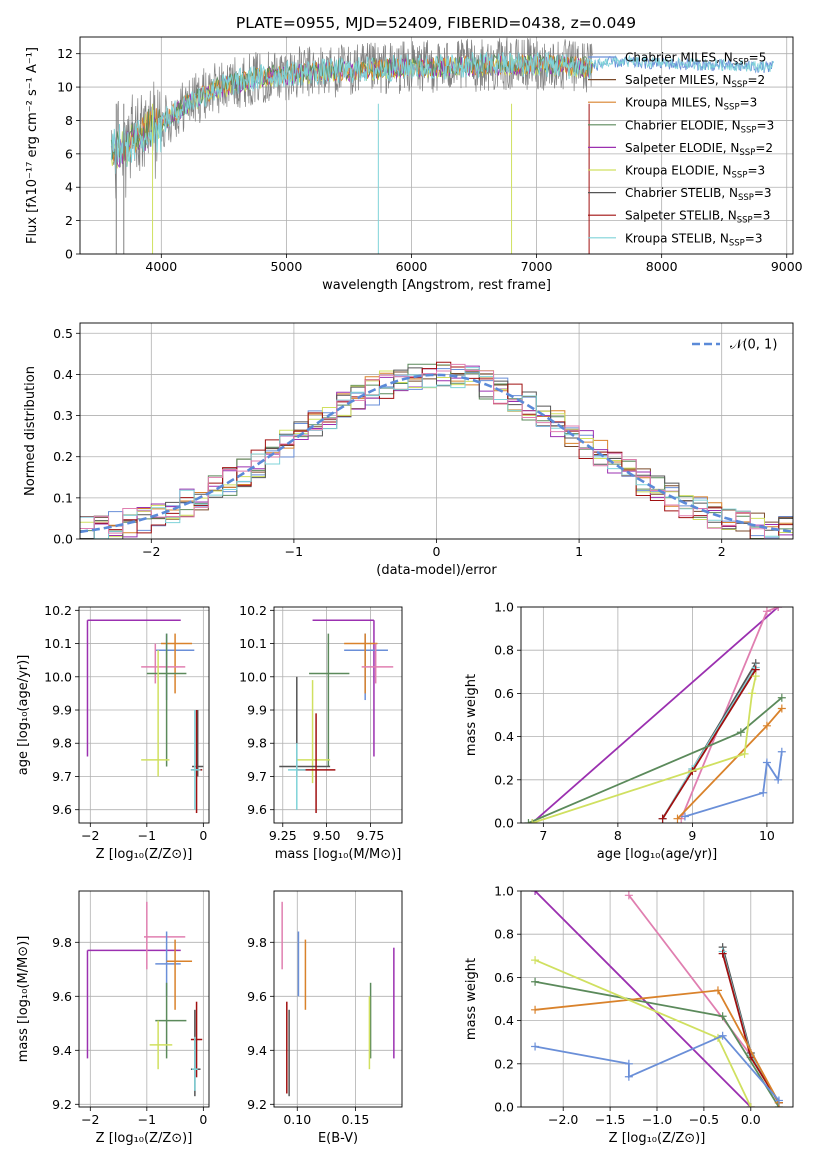 This screenshot has height=1170, width=819. Describe the element at coordinates (23, 999) in the screenshot. I see `y-axis-label: mass [log₁₀(M/M⊙)]` at that location.